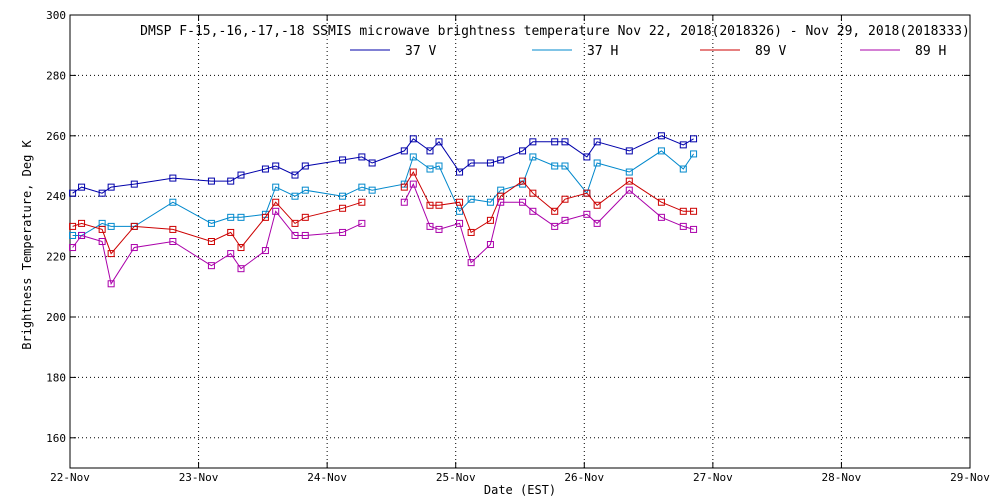  I want to click on x-tick-label: 22-Nov, so click(70, 477).